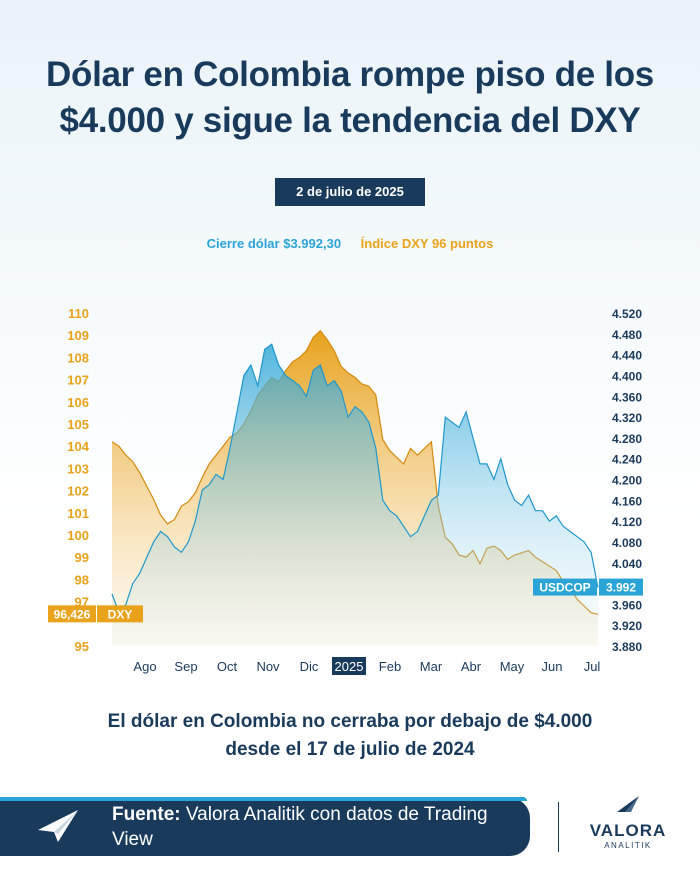 Image resolution: width=700 pixels, height=875 pixels. Describe the element at coordinates (628, 845) in the screenshot. I see `logo-sub: ANALITIK` at that location.